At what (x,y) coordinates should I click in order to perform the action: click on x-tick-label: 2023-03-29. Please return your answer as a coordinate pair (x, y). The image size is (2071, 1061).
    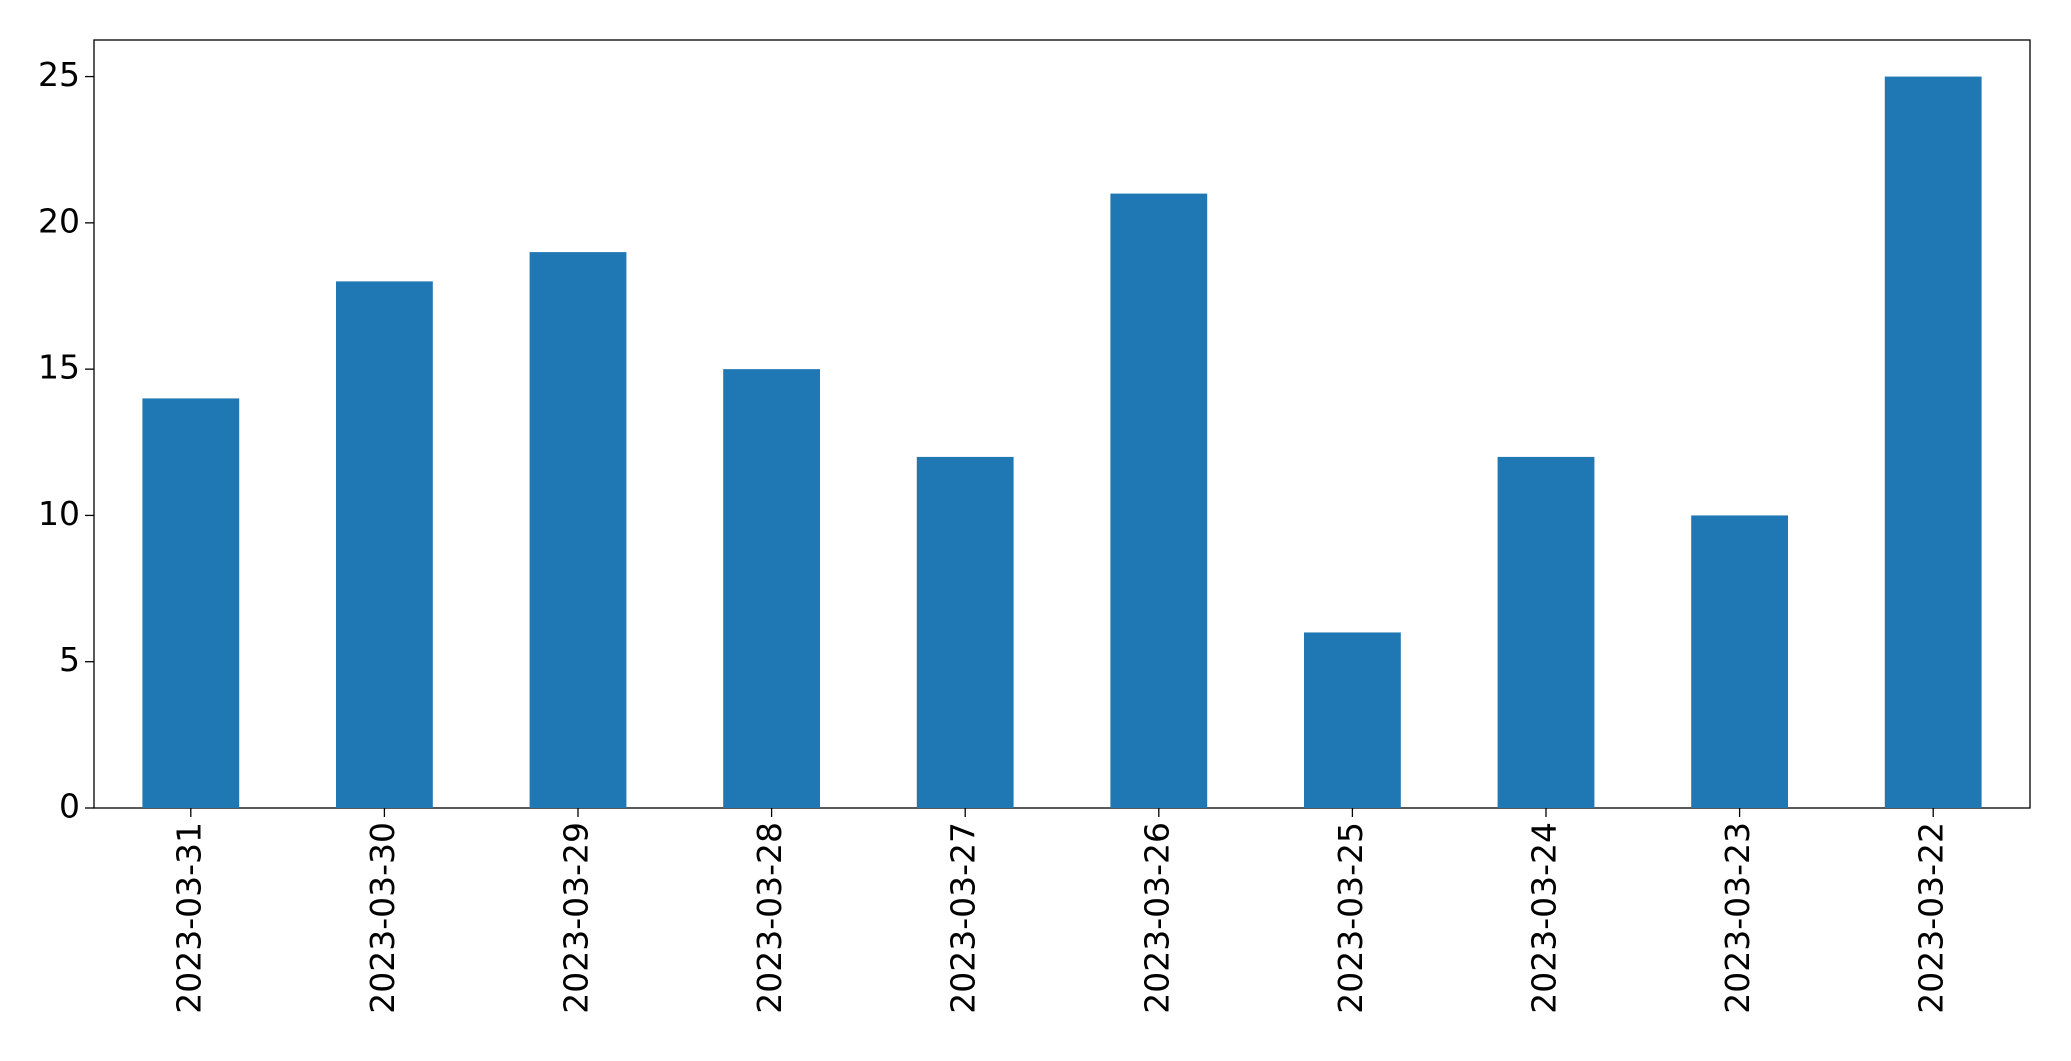
    Looking at the image, I should click on (576, 918).